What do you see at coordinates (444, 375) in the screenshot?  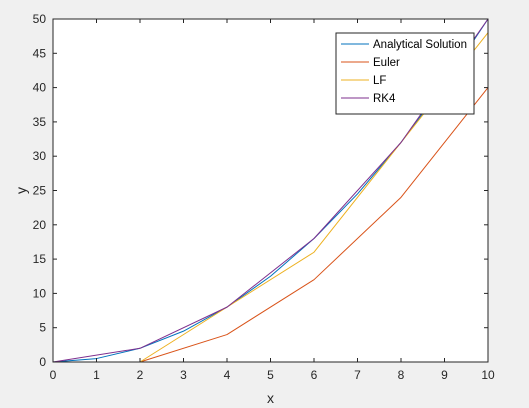 I see `x-tick-label: 9` at bounding box center [444, 375].